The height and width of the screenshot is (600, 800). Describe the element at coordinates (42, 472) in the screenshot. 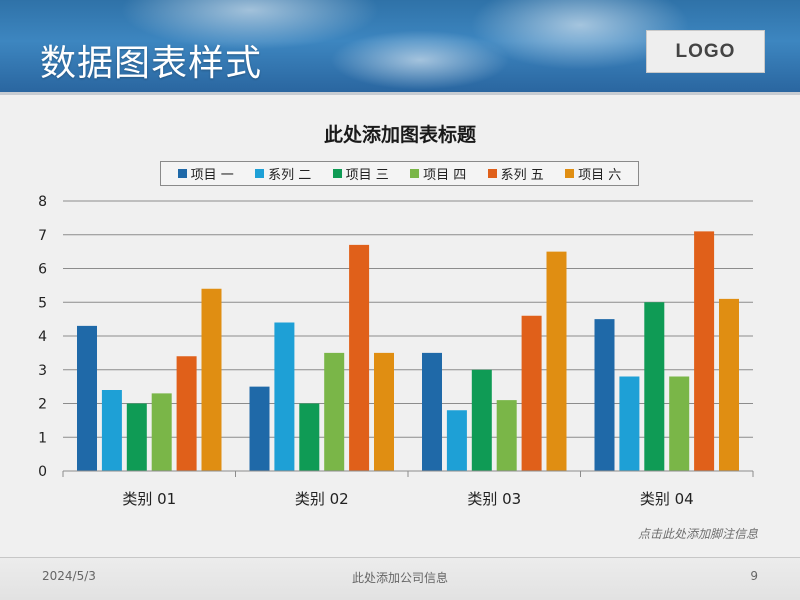

I see `y-tick-label: 0` at that location.